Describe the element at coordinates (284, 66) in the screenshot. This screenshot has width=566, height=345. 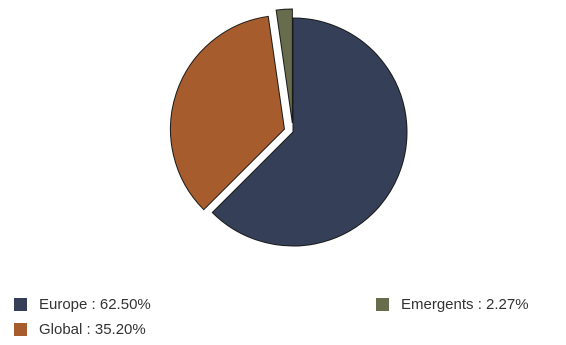
I see `pie-slice-emergents` at that location.